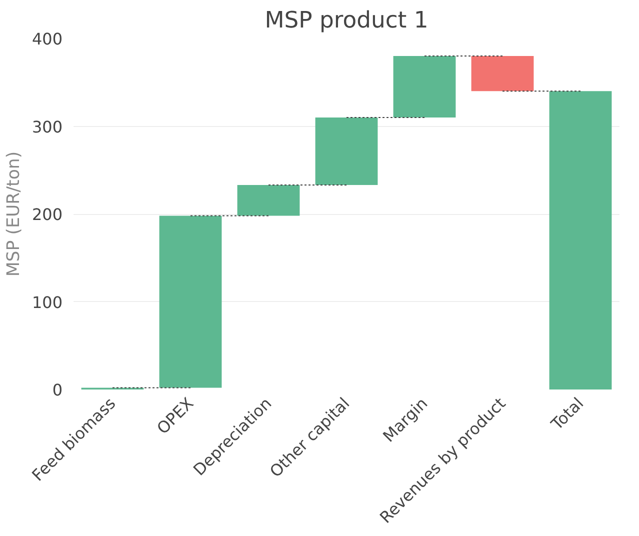  I want to click on y-tick-label: 200, so click(47, 214).